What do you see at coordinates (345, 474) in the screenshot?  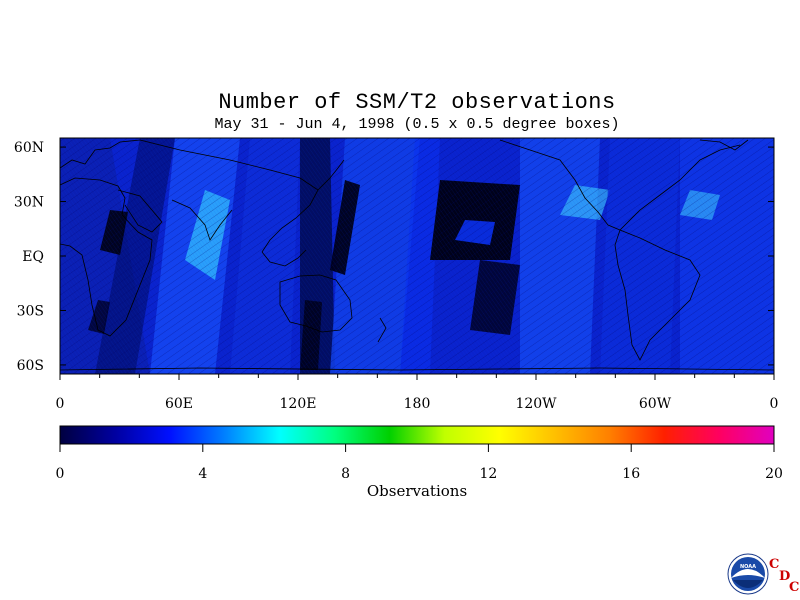 I see `colorbar-tick-label: 8` at bounding box center [345, 474].